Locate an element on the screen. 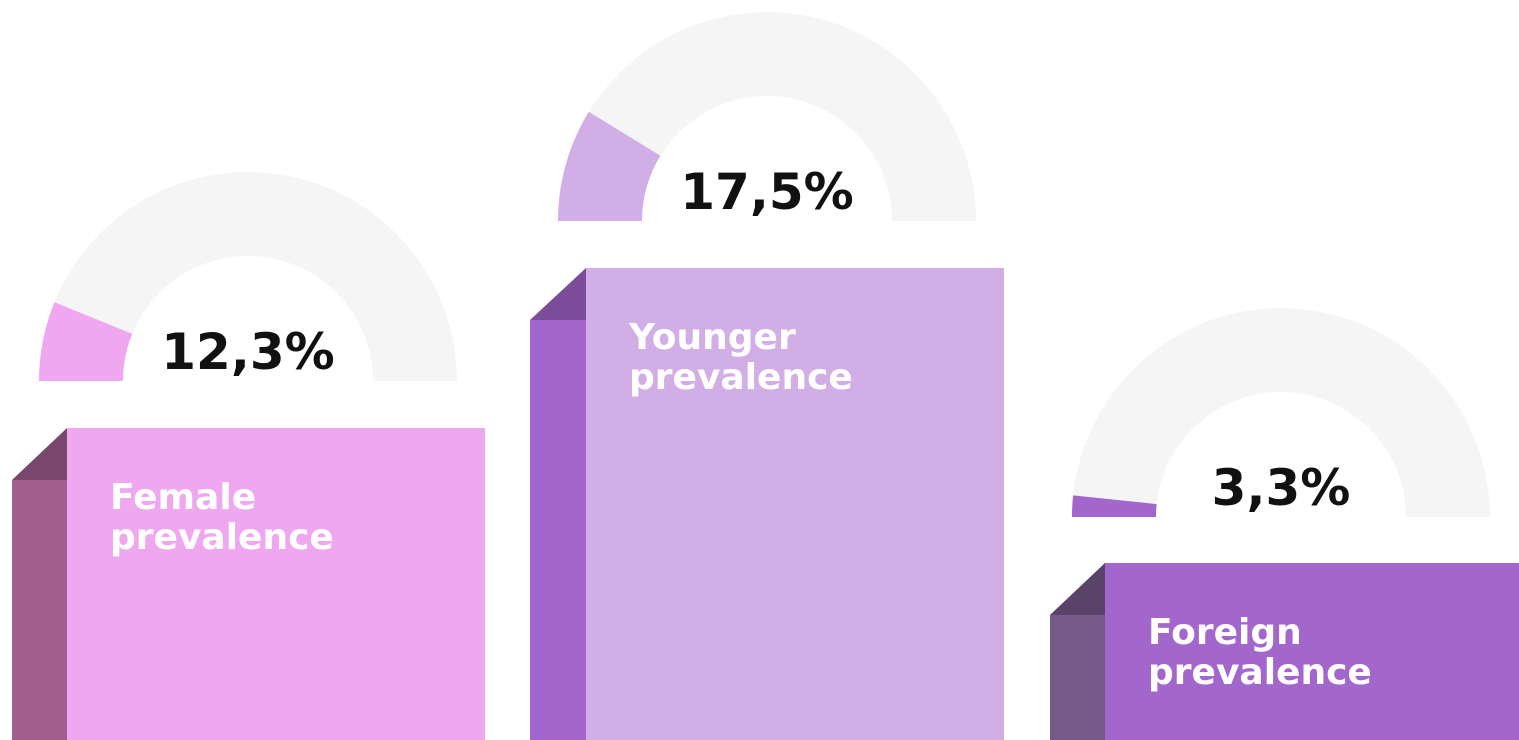 The image size is (1519, 740). label-box: Younger prevalence is located at coordinates (741, 358).